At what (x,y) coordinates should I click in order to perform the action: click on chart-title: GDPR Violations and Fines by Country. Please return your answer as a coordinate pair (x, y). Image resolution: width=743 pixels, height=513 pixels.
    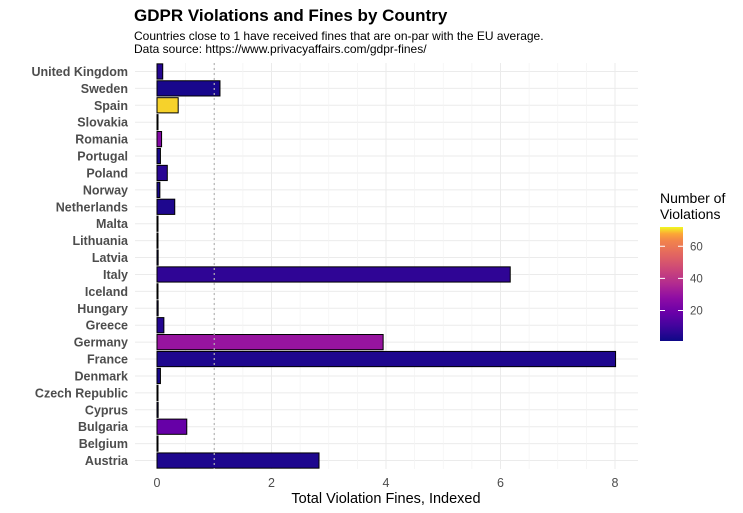
    Looking at the image, I should click on (291, 15).